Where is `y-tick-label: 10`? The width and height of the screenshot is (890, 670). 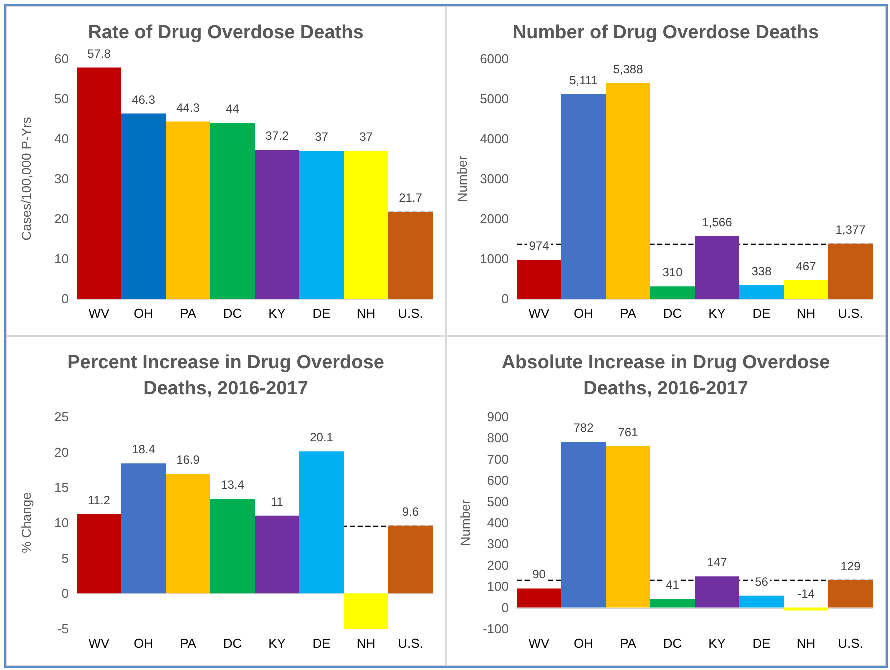 y-tick-label: 10 is located at coordinates (61, 259).